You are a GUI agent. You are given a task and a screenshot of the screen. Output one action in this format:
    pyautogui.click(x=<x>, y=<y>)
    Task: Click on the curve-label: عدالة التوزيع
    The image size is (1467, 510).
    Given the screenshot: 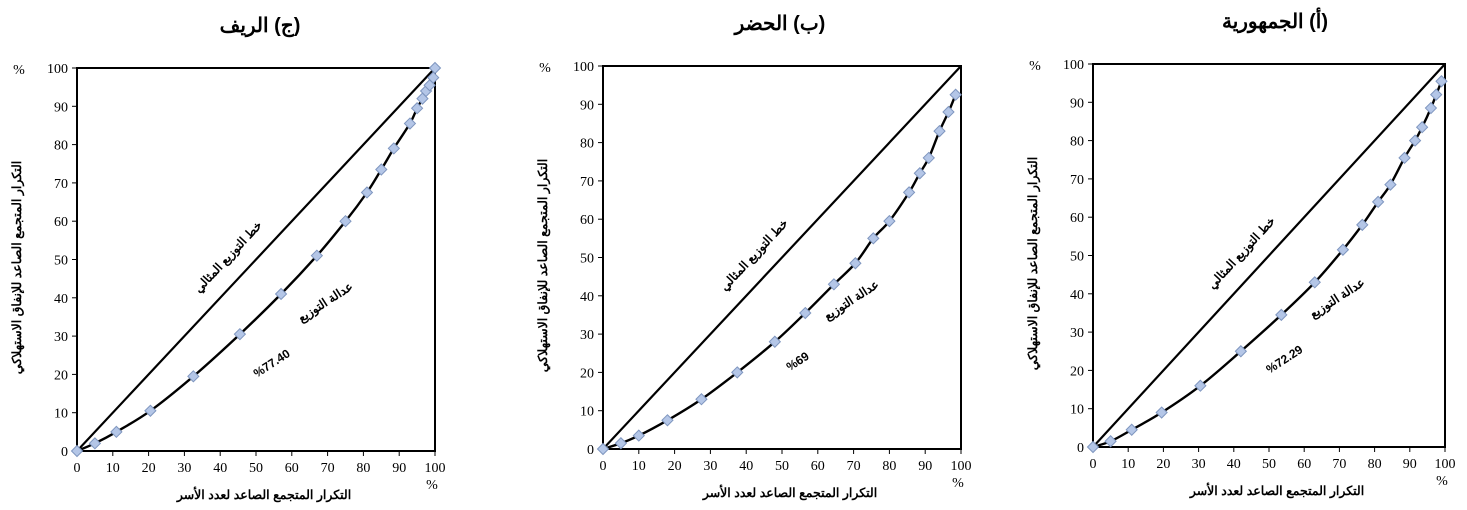 What is the action you would take?
    pyautogui.click(x=325, y=302)
    